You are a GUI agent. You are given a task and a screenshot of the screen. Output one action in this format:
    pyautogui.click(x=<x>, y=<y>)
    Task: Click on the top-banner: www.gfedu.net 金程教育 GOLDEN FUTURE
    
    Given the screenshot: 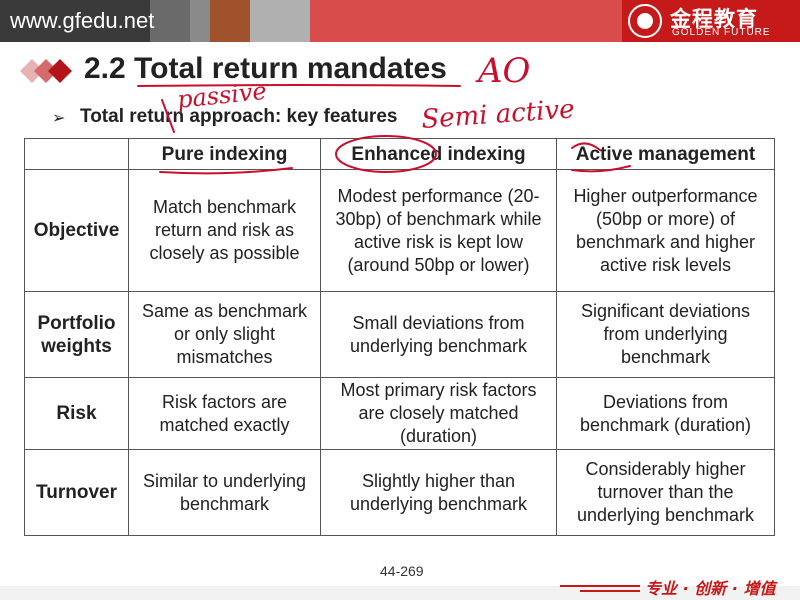 What is the action you would take?
    pyautogui.click(x=400, y=21)
    